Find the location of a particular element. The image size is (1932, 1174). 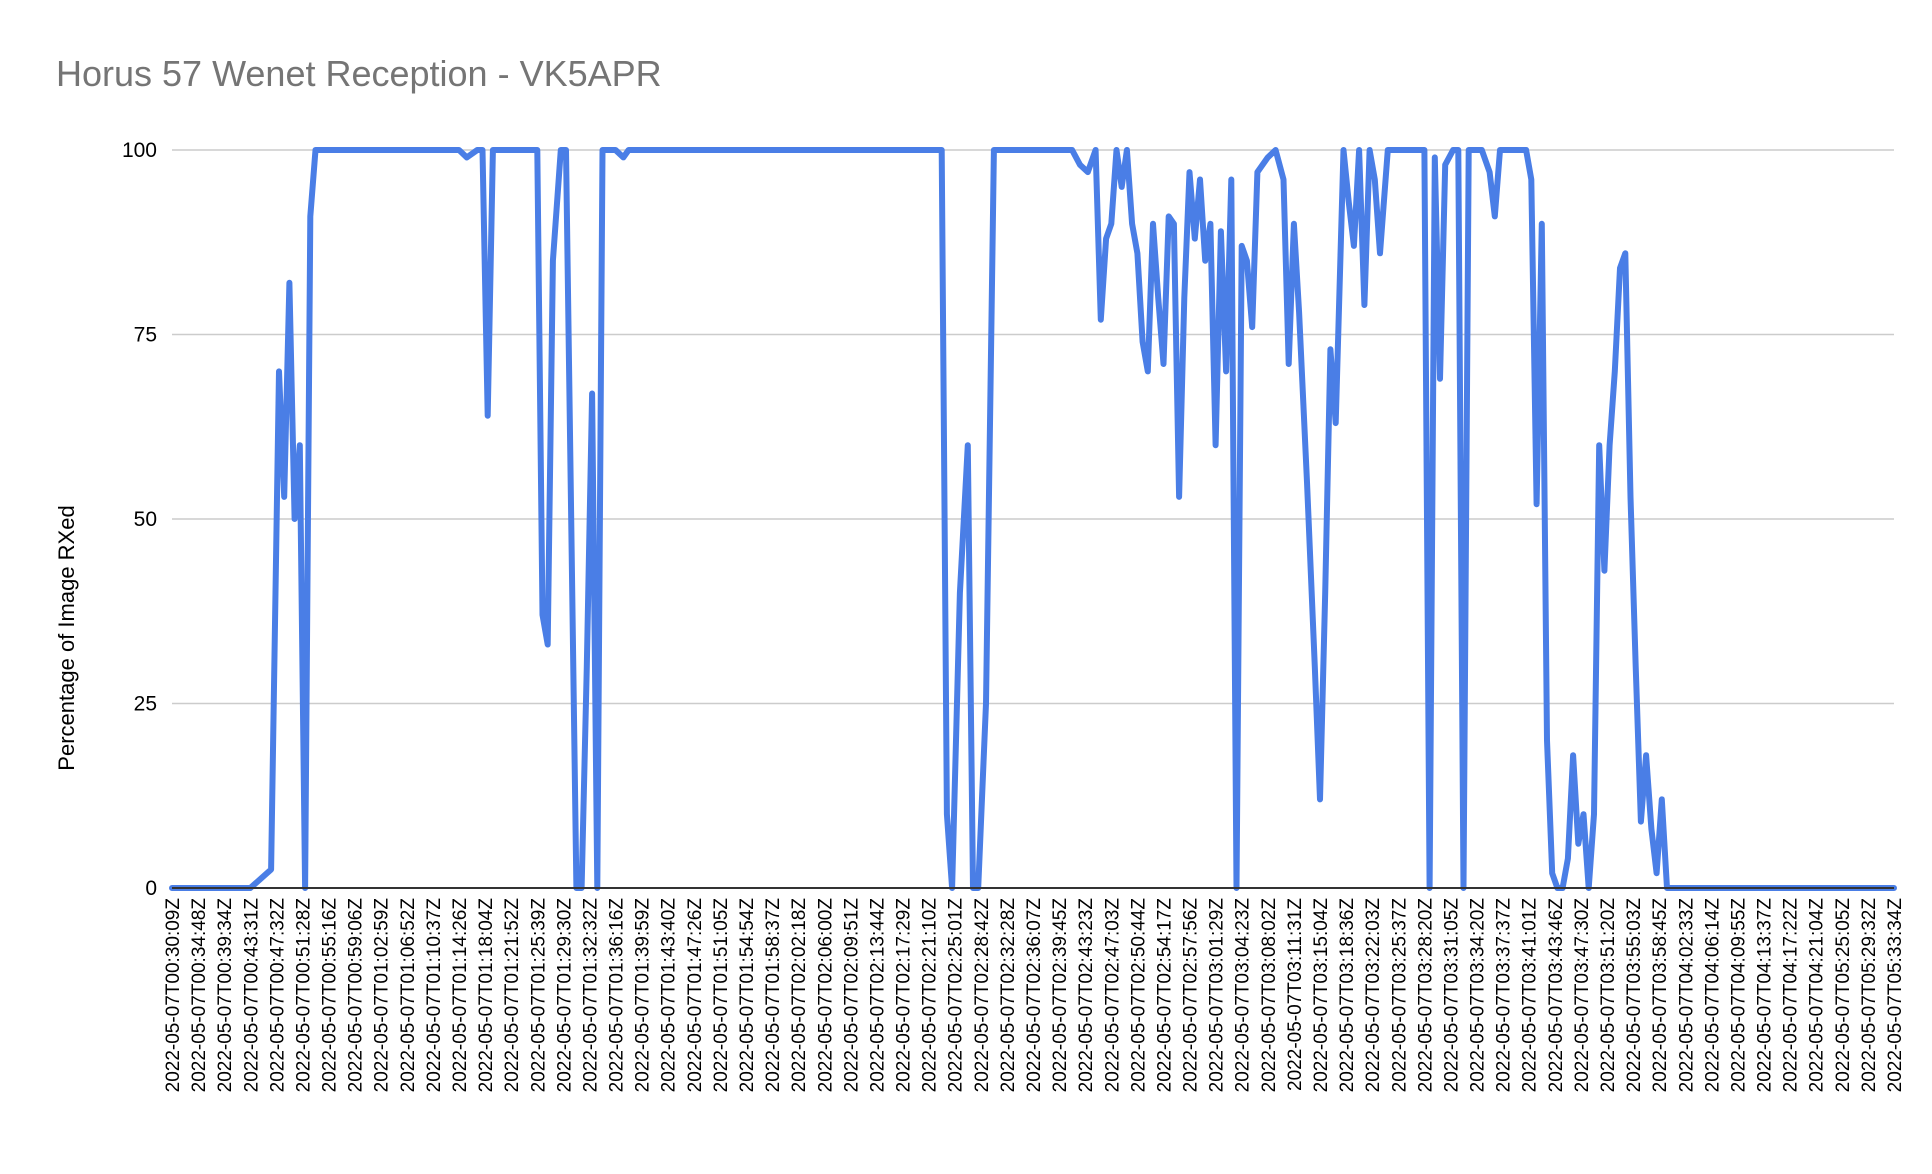

x-tick-label: 2022-05-07T03:11:31Z is located at coordinates (1295, 994).